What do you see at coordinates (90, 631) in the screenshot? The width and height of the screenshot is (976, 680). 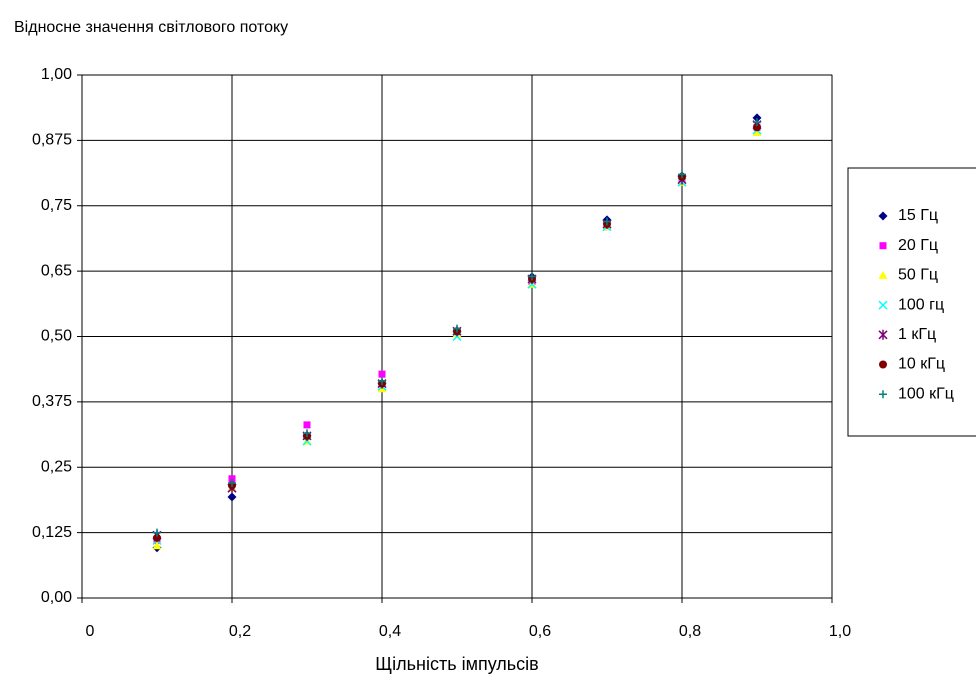 I see `x-tick-label: 0` at bounding box center [90, 631].